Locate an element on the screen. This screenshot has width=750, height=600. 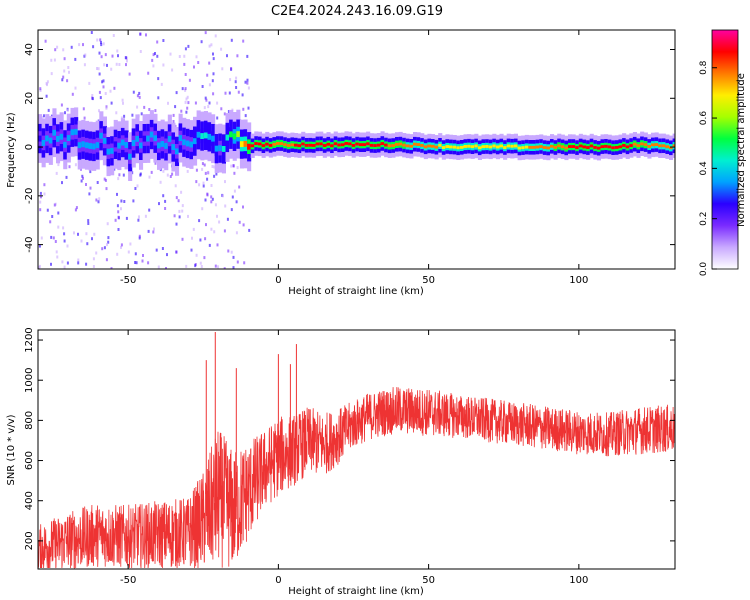
y-tick-label: -20 is located at coordinates (29, 196).